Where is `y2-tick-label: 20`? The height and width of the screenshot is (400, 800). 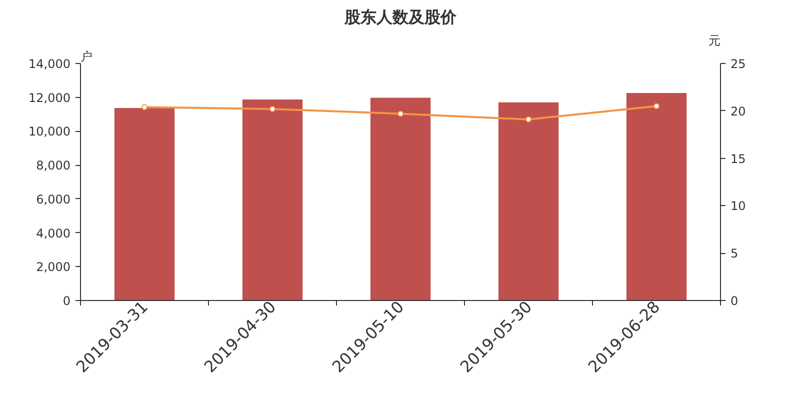 y2-tick-label: 20 is located at coordinates (738, 111).